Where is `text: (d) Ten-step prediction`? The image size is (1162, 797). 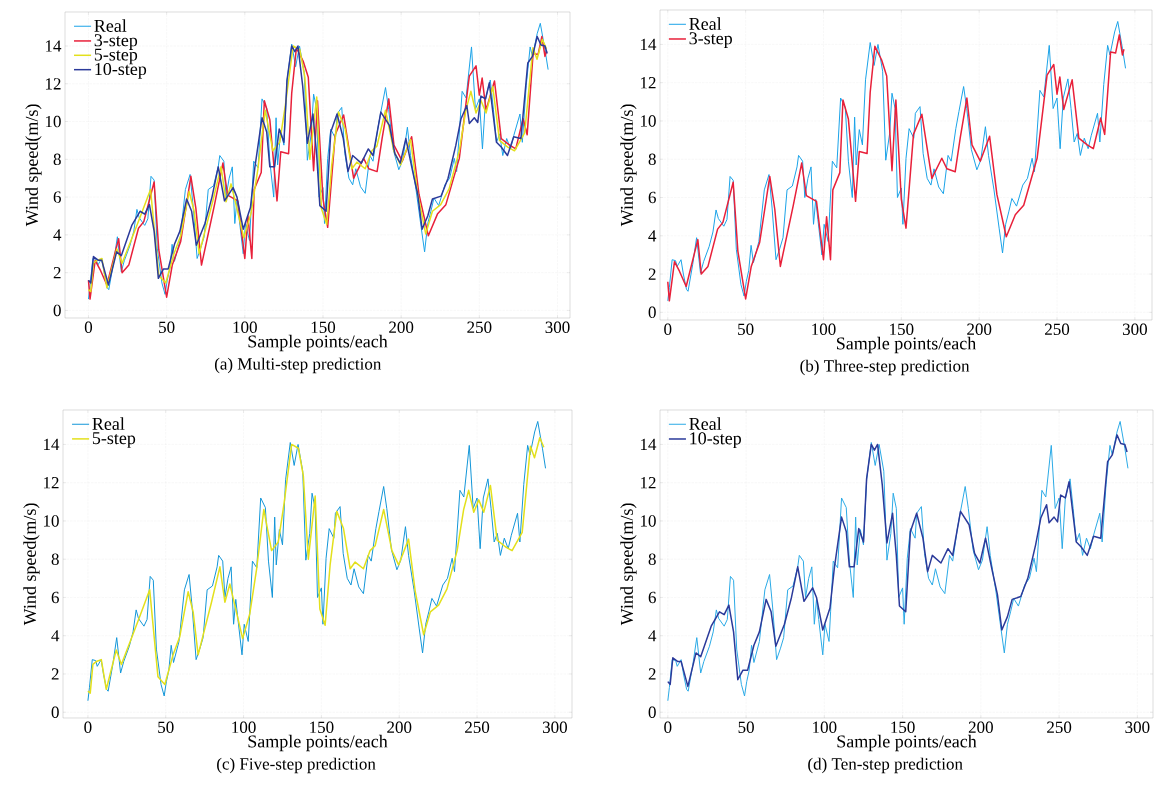
text: (d) Ten-step prediction is located at coordinates (885, 765).